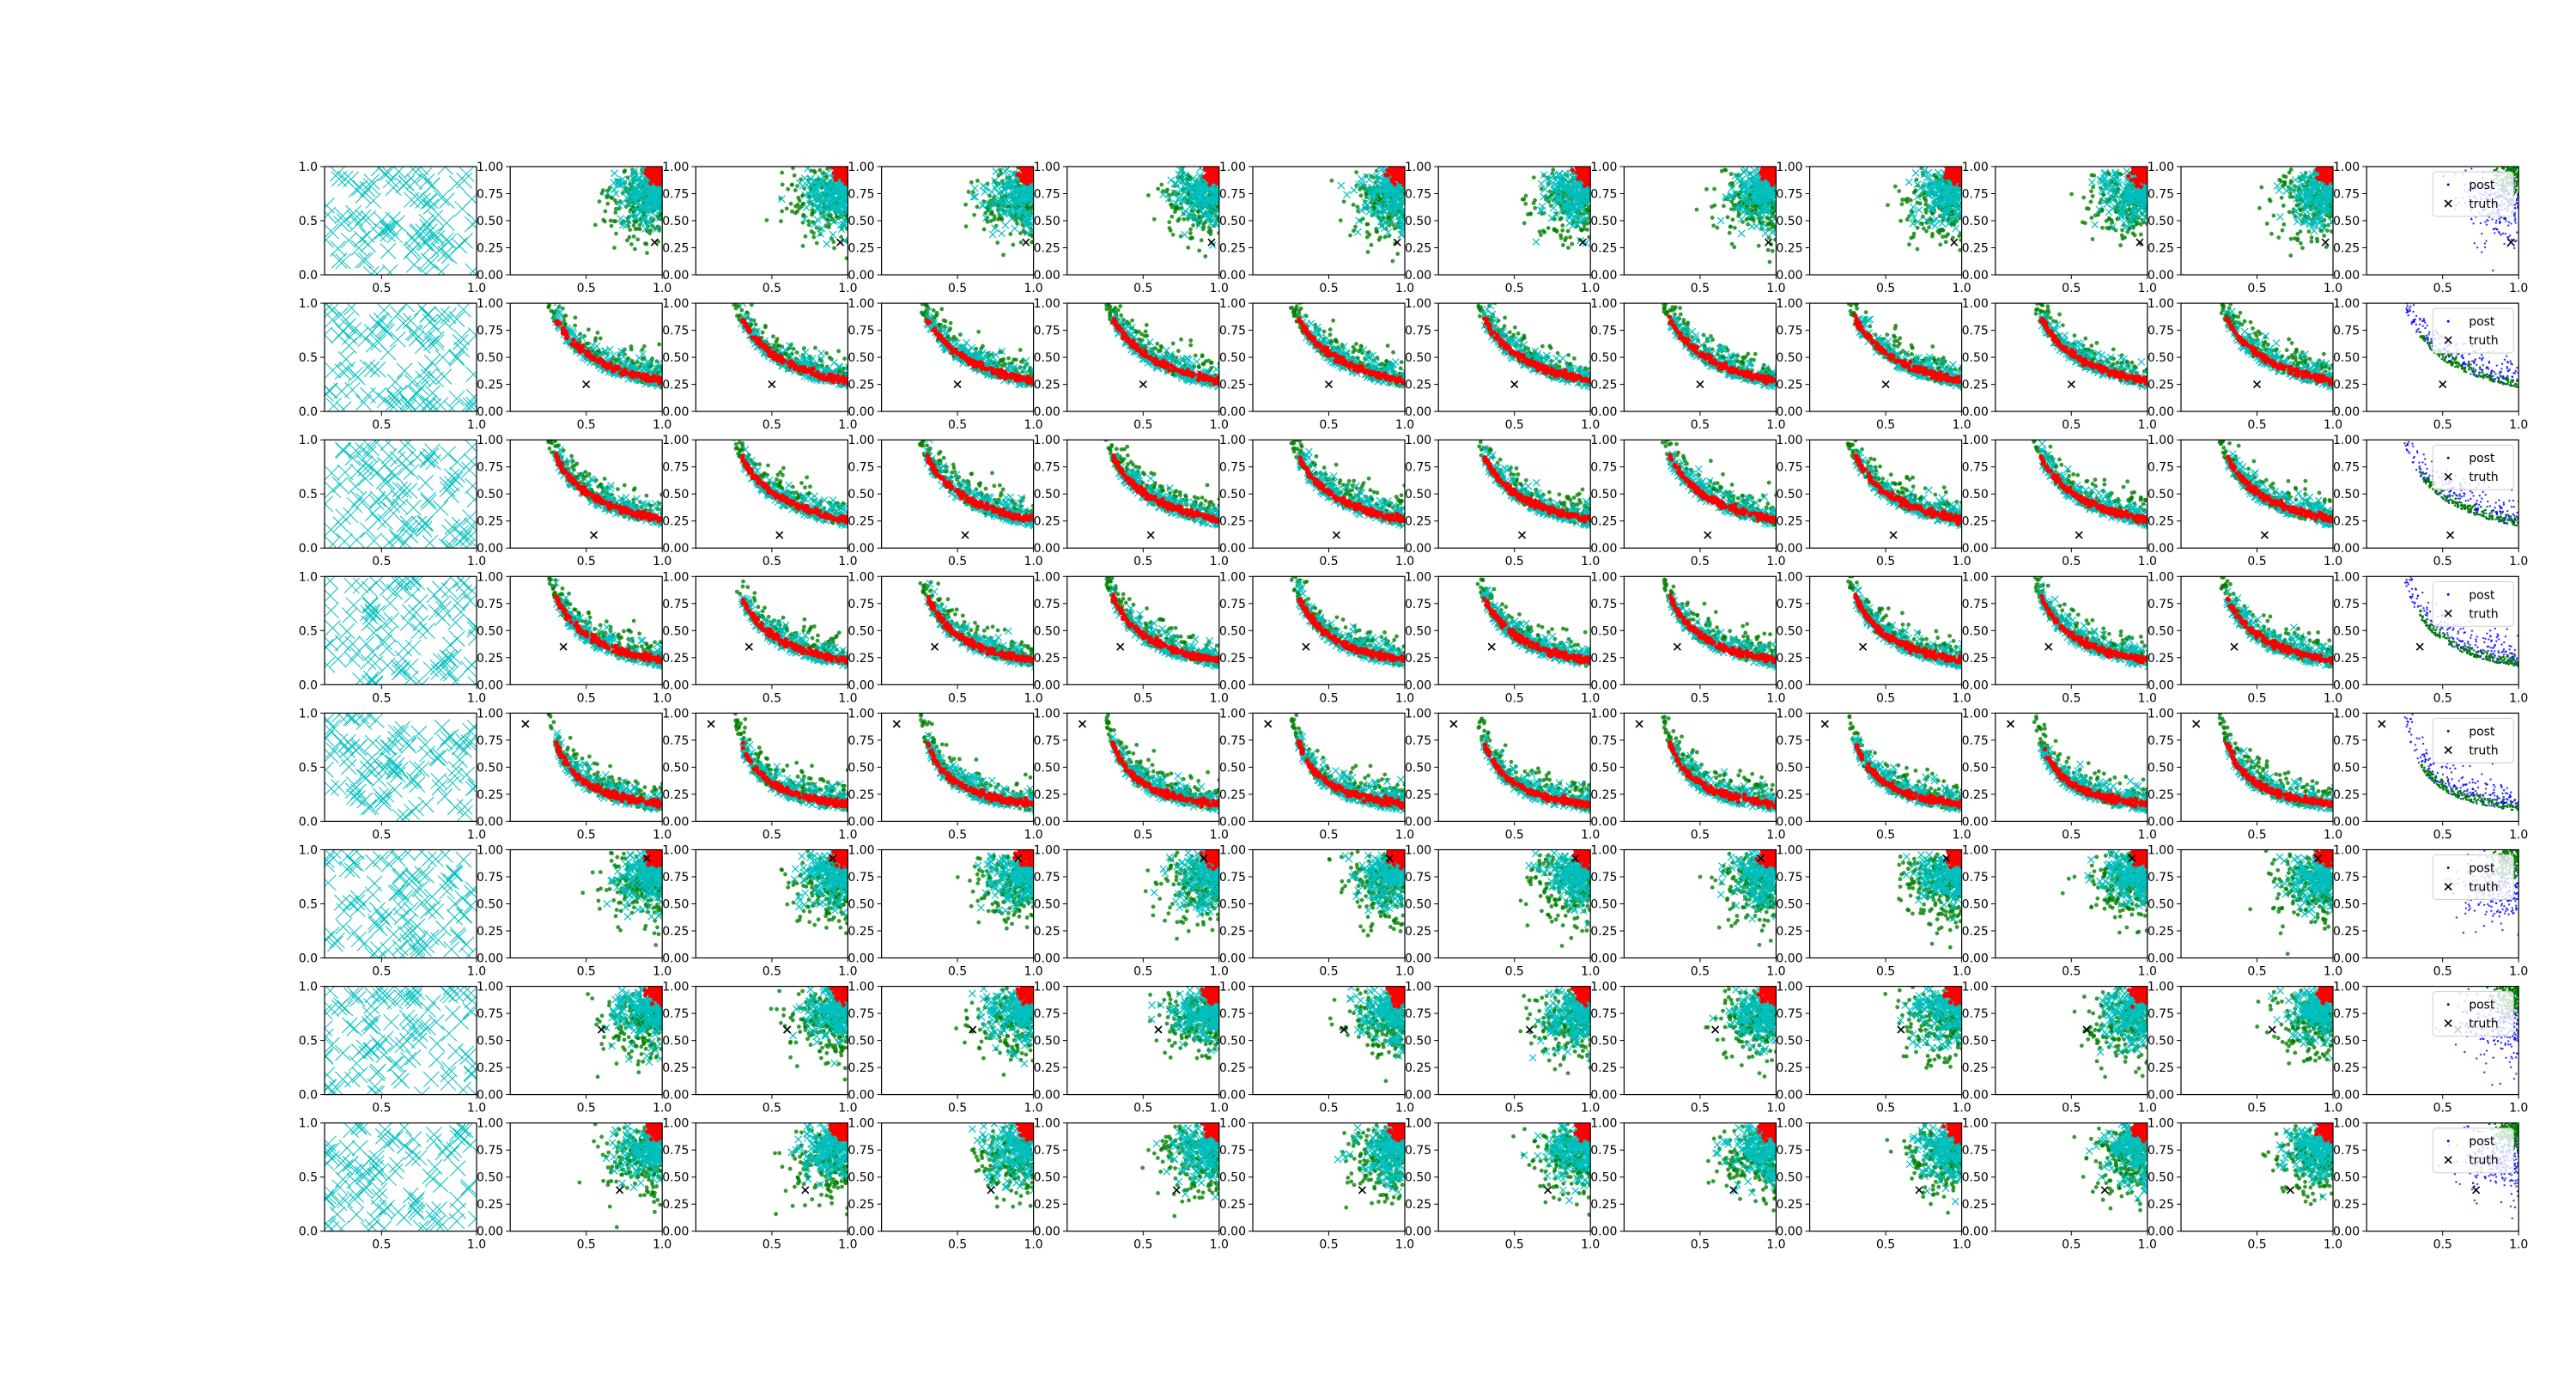 The width and height of the screenshot is (2576, 1374). Describe the element at coordinates (574, 228) in the screenshot. I see `subplot-r1-c2: 0.000.250.500.751.000.5 1.0` at that location.